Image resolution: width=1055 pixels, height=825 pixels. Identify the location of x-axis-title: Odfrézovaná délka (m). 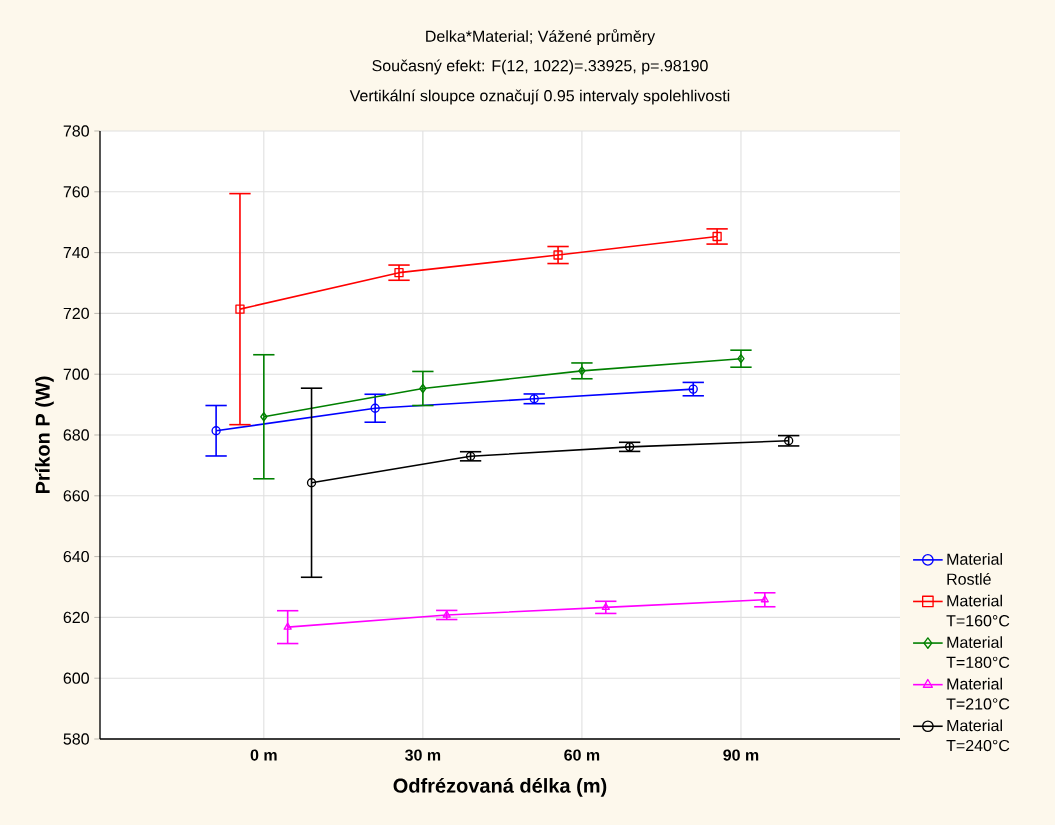
(500, 787).